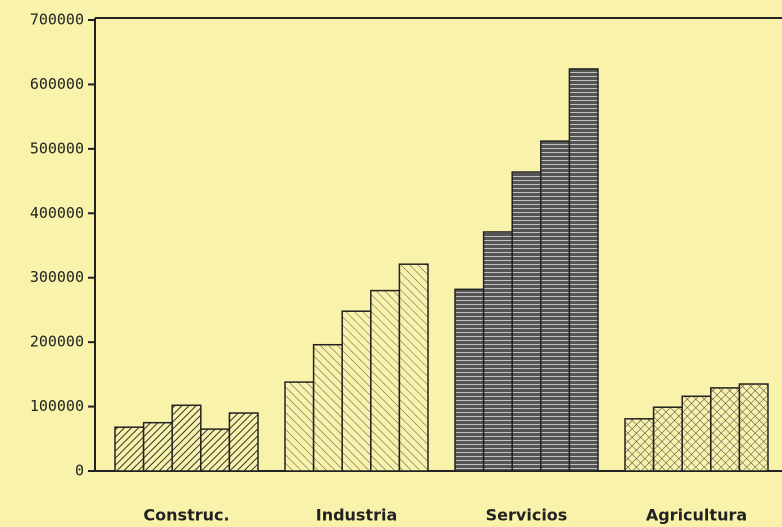  Describe the element at coordinates (79, 471) in the screenshot. I see `y-tick-label: 0` at that location.